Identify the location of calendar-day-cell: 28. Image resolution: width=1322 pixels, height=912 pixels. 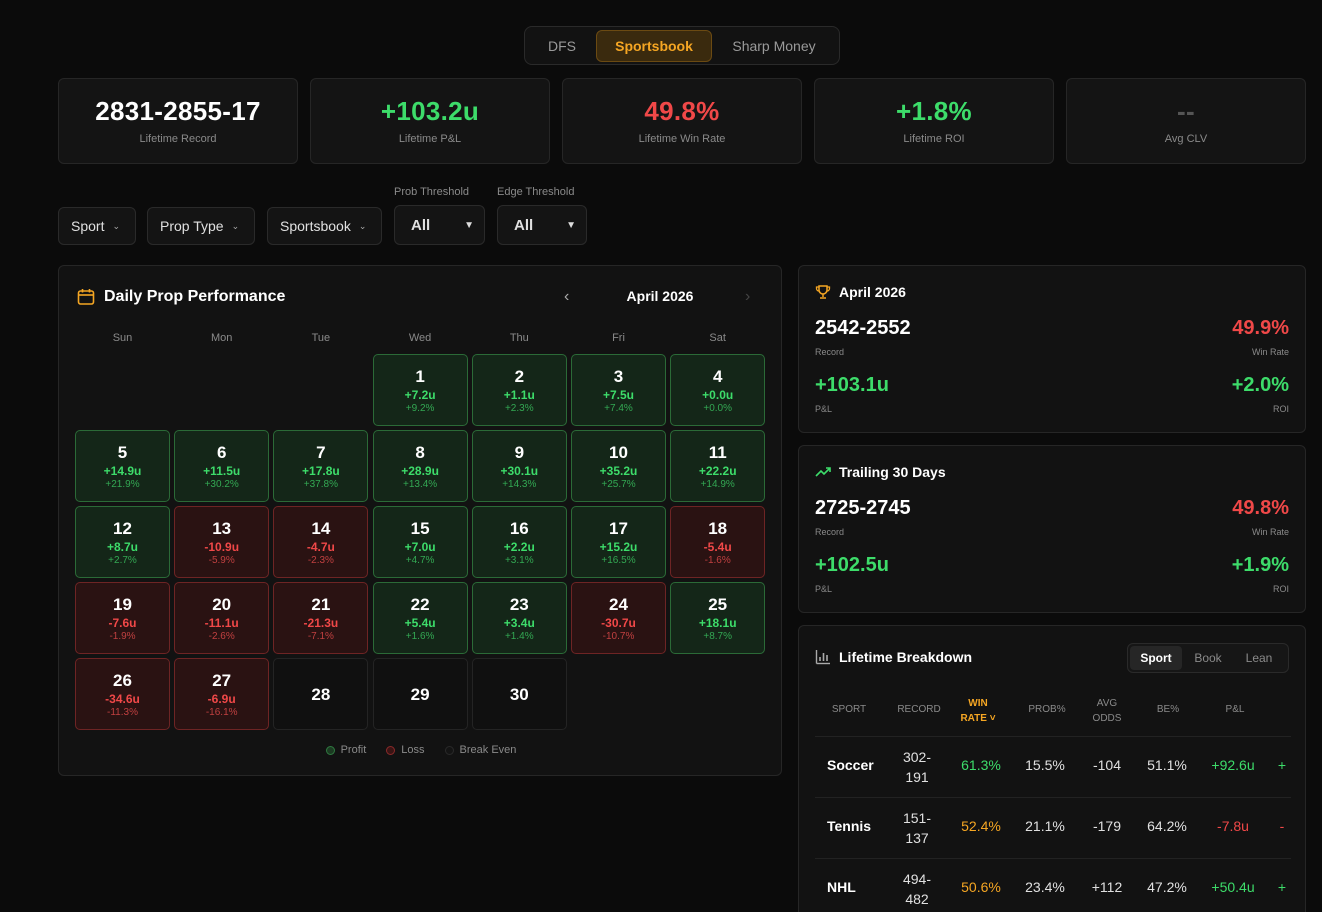
(321, 694).